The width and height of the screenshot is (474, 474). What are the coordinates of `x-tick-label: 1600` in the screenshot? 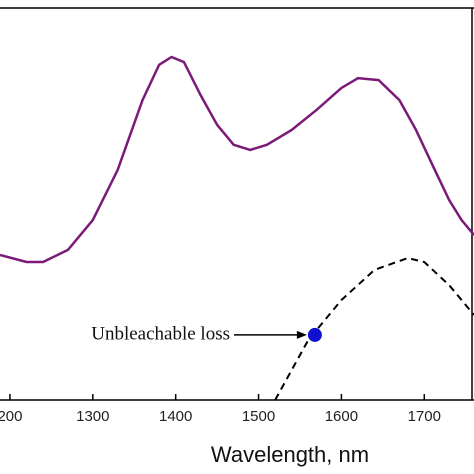 It's located at (341, 416).